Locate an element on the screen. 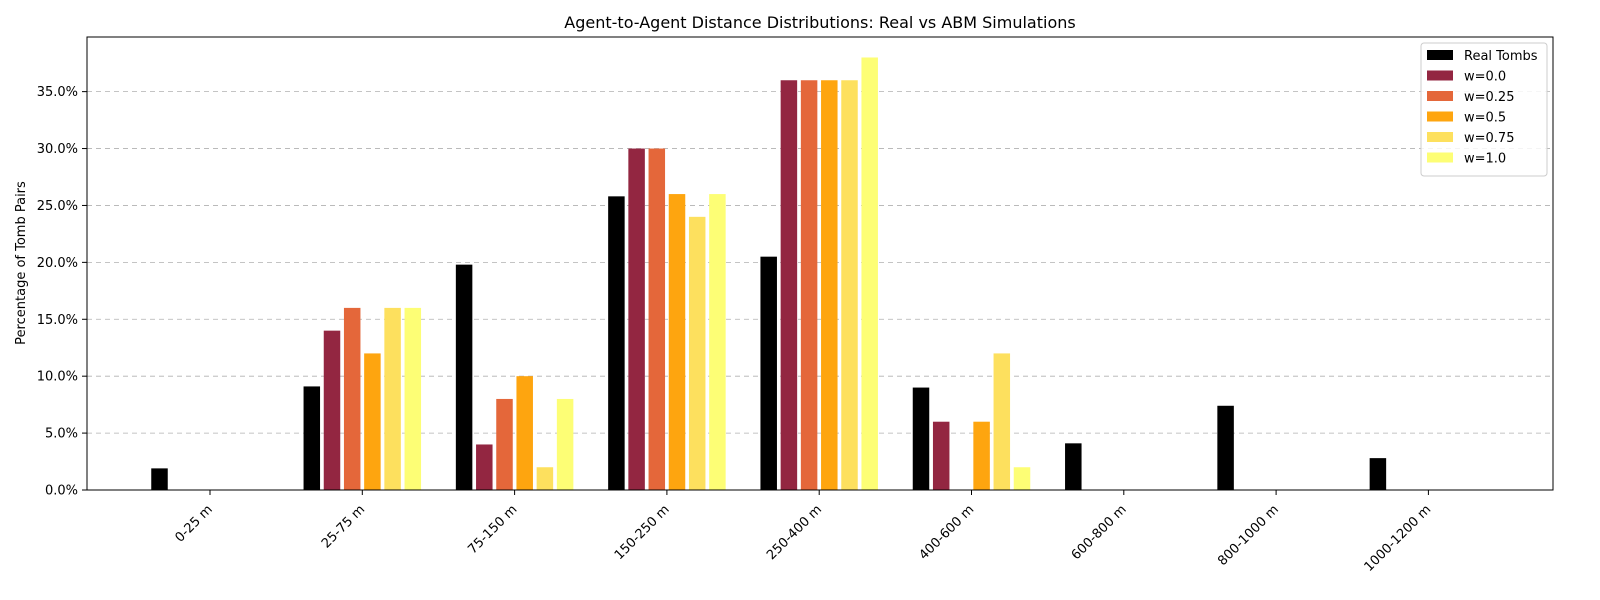 The height and width of the screenshot is (600, 1600). x-tick-label: 25-75 m is located at coordinates (343, 526).